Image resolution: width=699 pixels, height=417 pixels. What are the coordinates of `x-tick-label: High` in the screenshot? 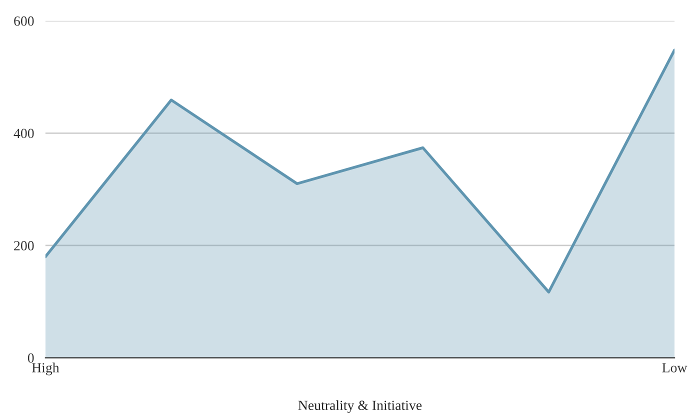 It's located at (46, 369).